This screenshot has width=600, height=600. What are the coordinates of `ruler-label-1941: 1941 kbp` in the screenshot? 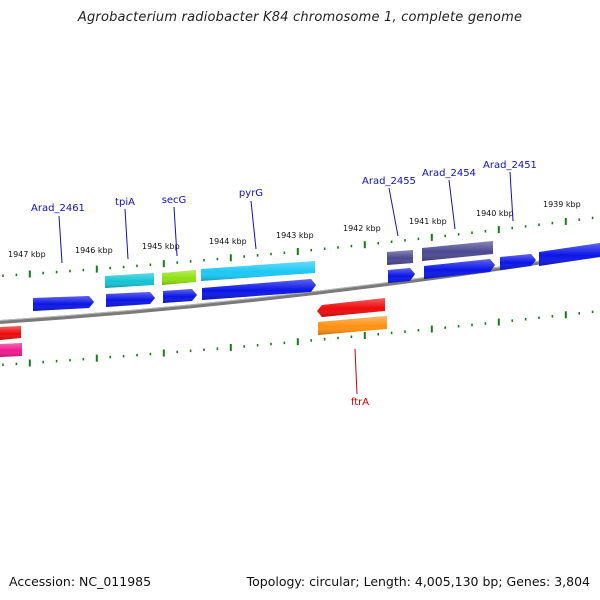 It's located at (428, 221).